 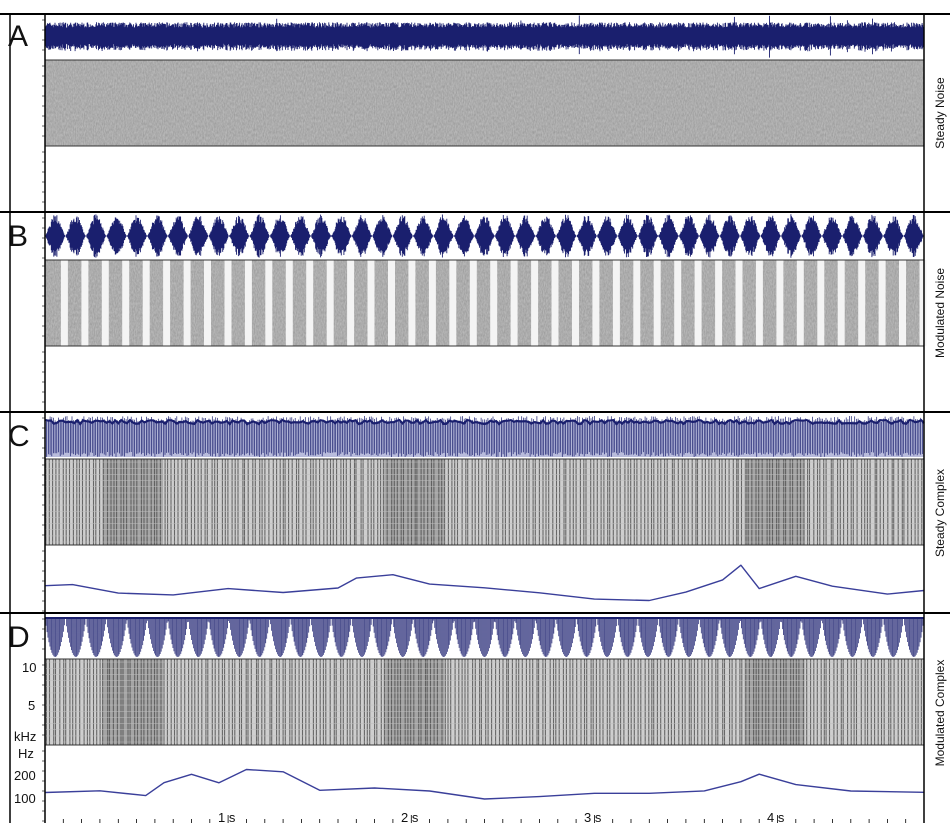 I want to click on hz-tick-100: 100, so click(x=25, y=798).